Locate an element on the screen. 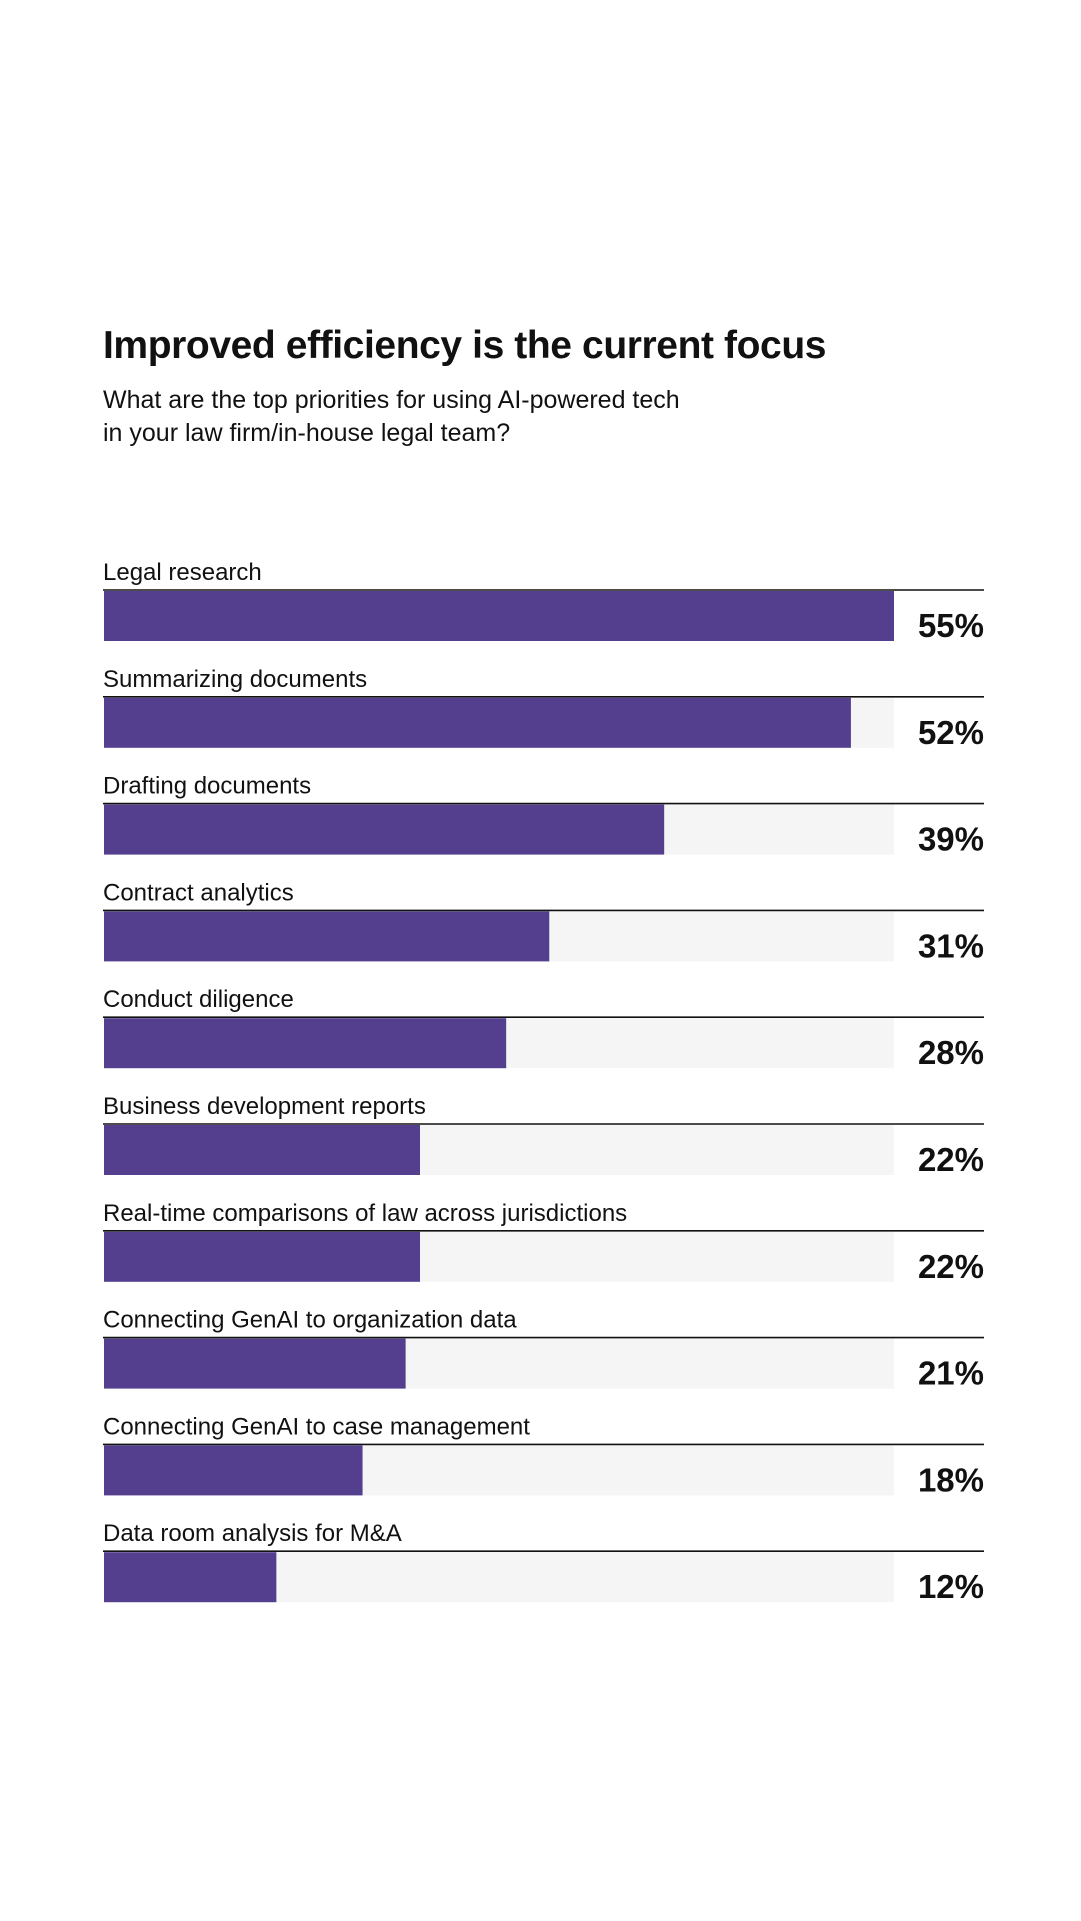 Image resolution: width=1081 pixels, height=1921 pixels. bar-category-label: Contract analytics is located at coordinates (198, 892).